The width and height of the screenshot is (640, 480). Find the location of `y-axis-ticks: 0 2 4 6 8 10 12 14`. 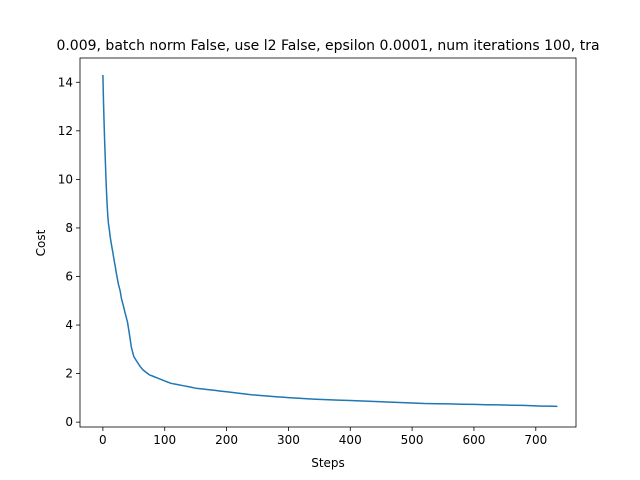

y-axis-ticks: 0 2 4 6 8 10 12 14 is located at coordinates (69, 252).